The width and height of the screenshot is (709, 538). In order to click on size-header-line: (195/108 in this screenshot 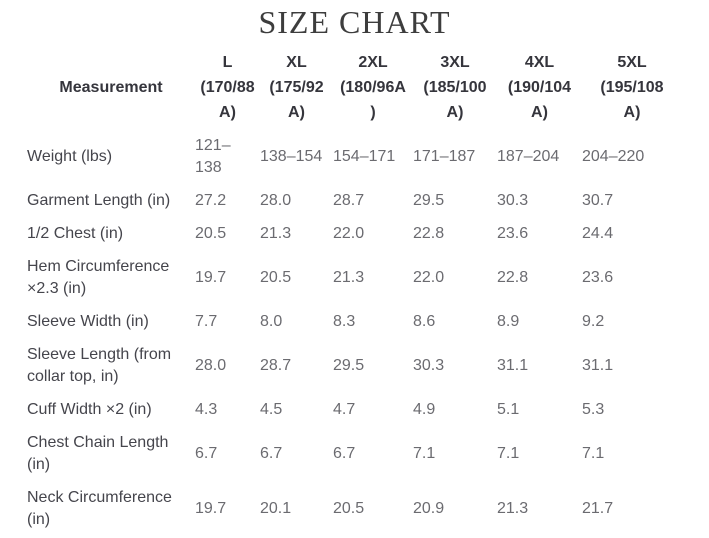, I will do `click(632, 87)`.